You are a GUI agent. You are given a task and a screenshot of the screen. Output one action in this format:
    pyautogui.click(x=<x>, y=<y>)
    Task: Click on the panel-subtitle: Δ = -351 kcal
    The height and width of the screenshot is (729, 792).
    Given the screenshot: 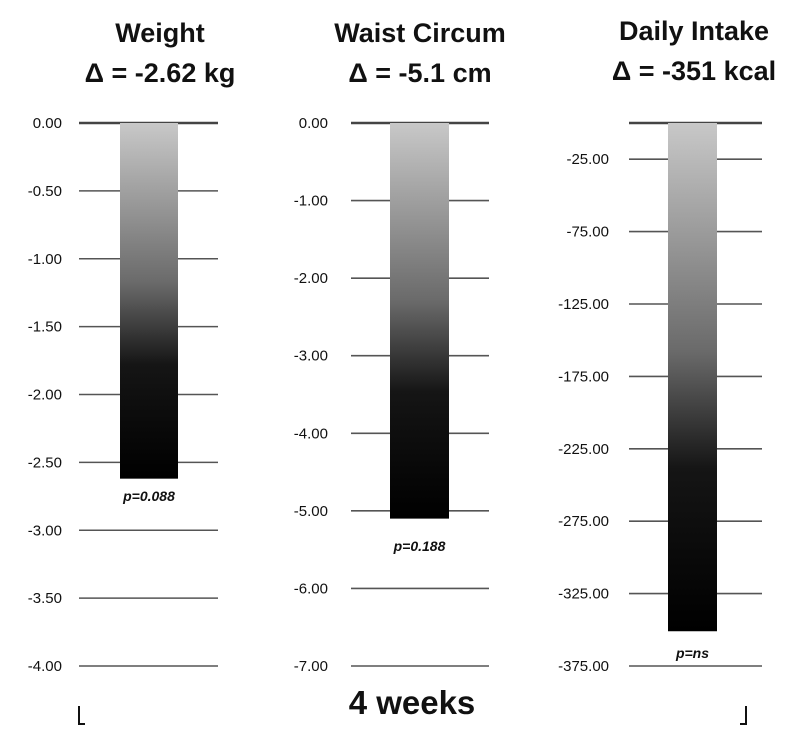 What is the action you would take?
    pyautogui.click(x=694, y=71)
    